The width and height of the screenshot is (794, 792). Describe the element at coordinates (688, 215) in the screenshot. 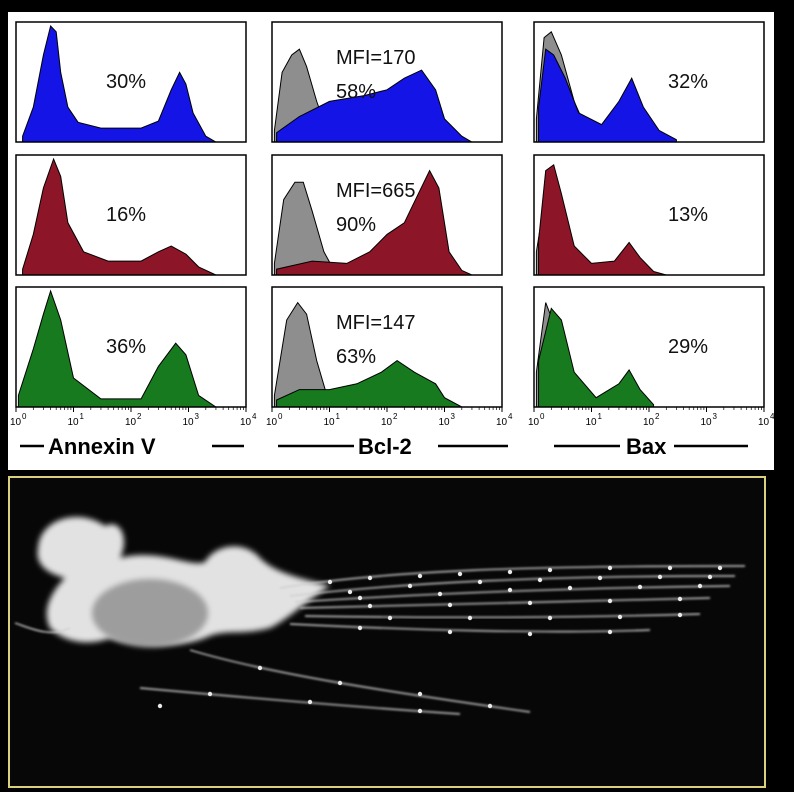

I see `annotation-label: 13%` at that location.